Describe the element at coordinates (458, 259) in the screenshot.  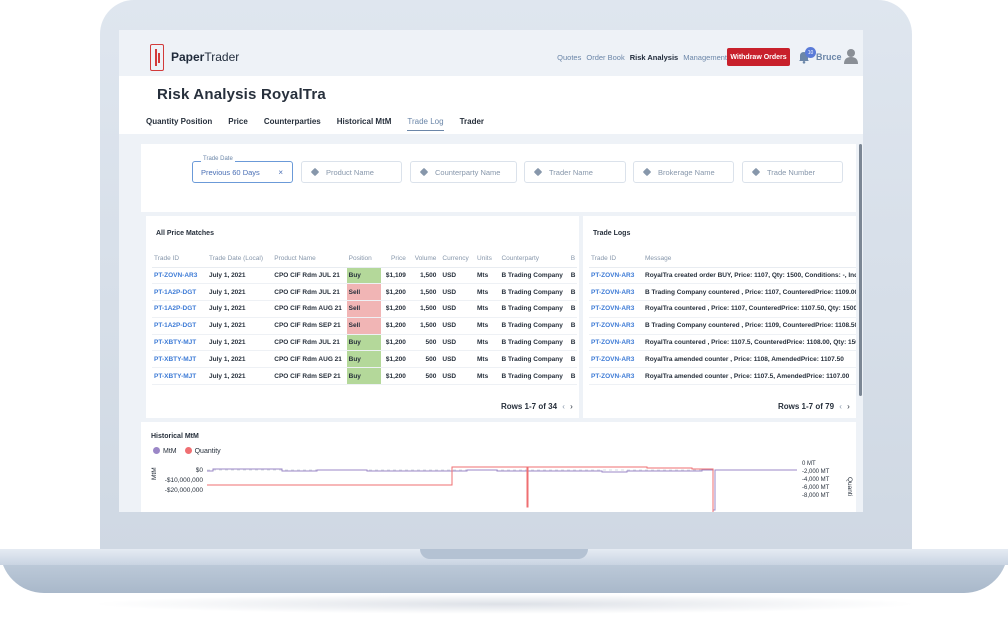
I see `col-currency: Currency` at that location.